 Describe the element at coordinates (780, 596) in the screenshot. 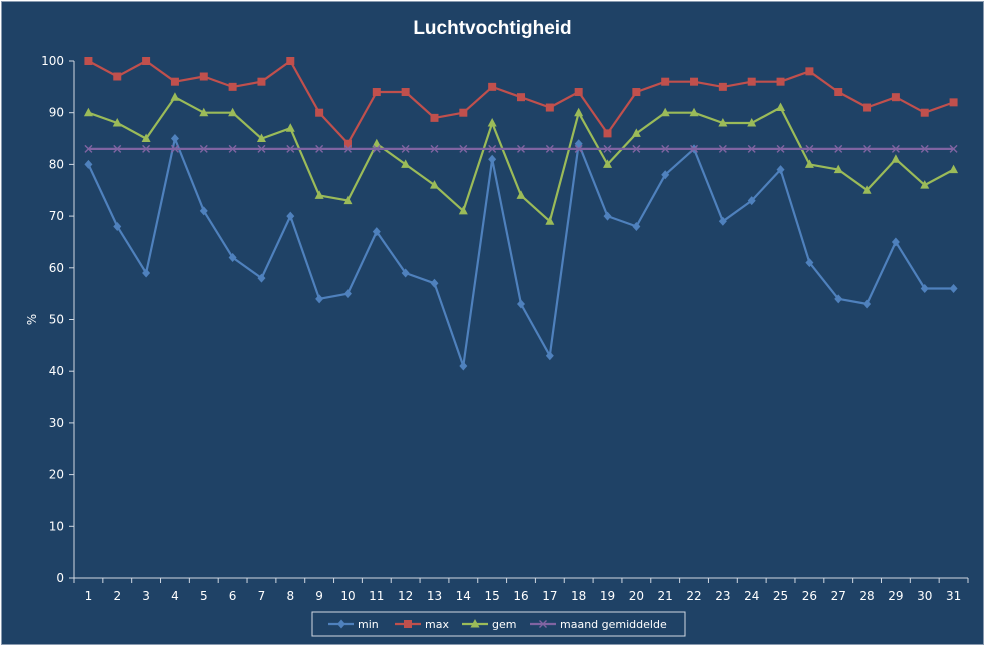

I see `x-tick-label: 25` at that location.